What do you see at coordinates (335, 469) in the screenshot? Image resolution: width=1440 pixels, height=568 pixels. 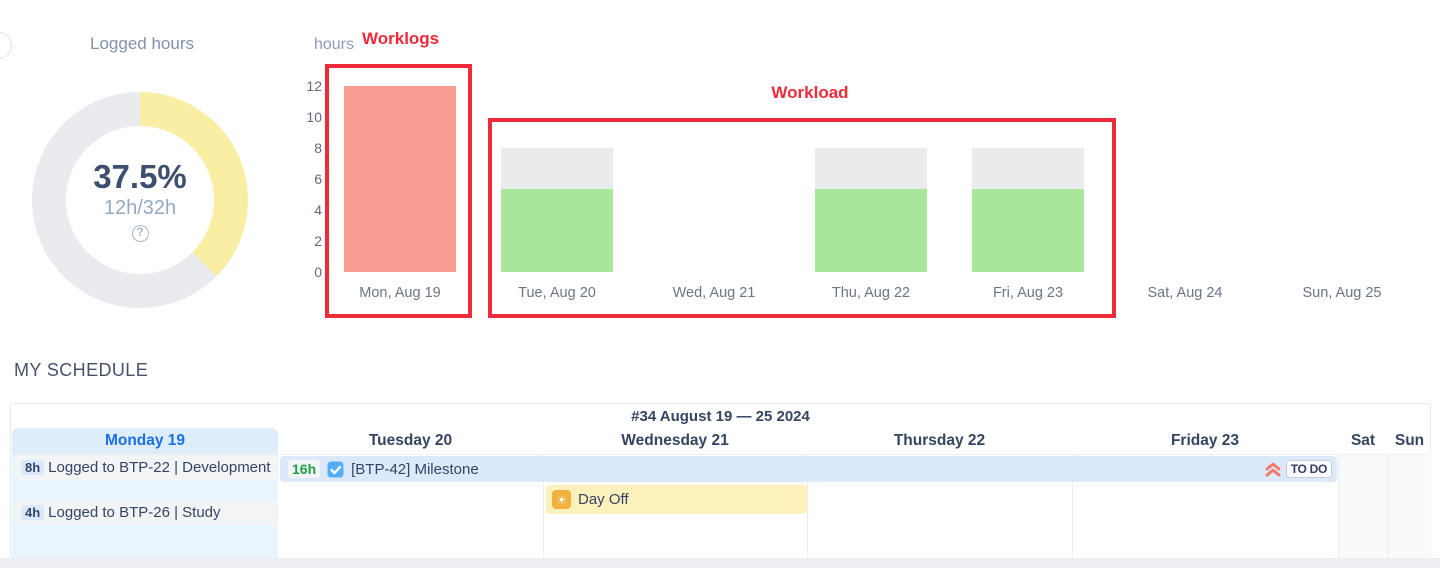 I see `task-checkbox-icon` at bounding box center [335, 469].